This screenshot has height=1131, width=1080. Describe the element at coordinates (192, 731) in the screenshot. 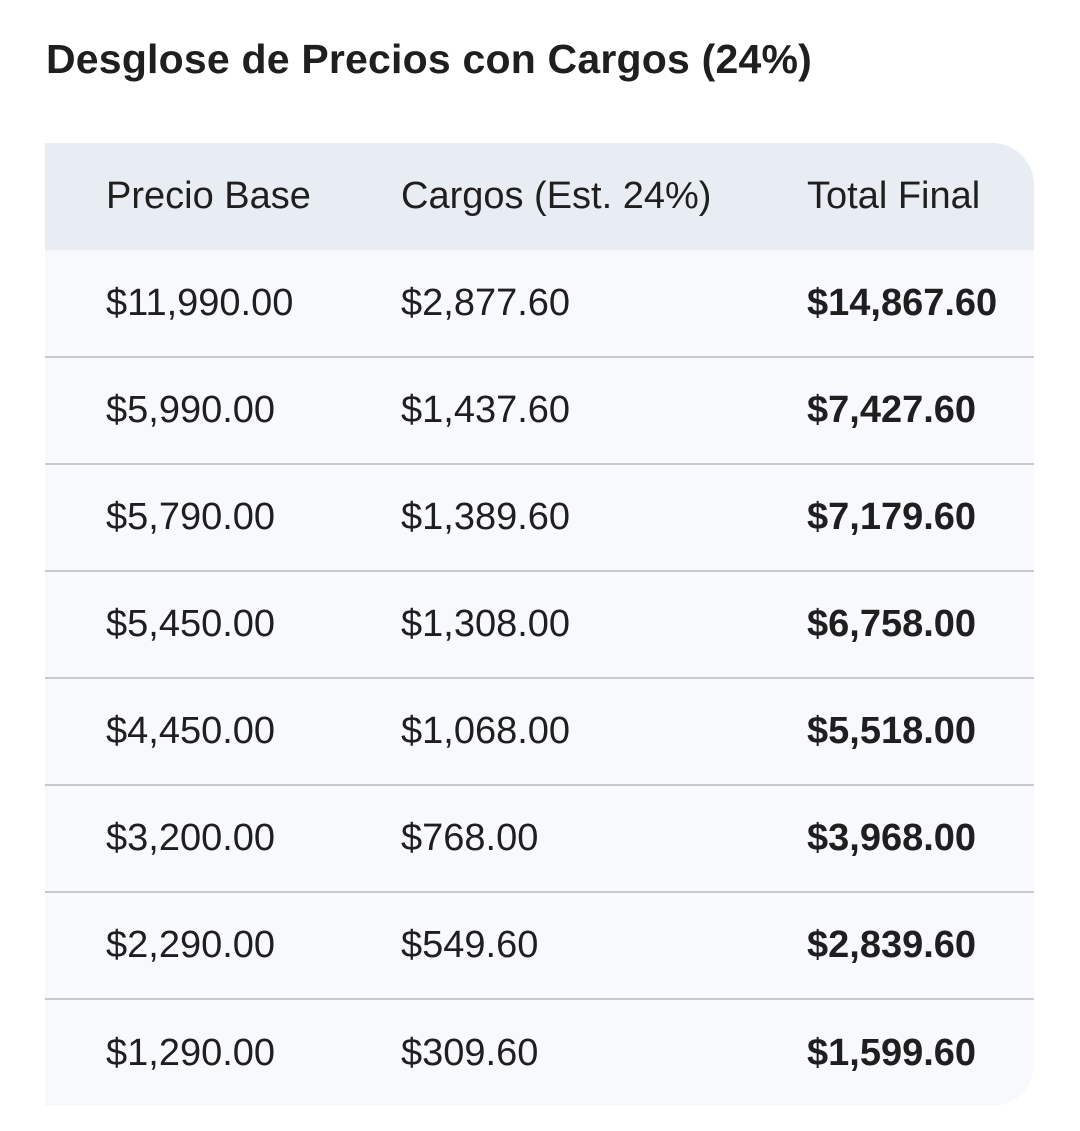

I see `cell-precio-base: $4,450.00` at that location.